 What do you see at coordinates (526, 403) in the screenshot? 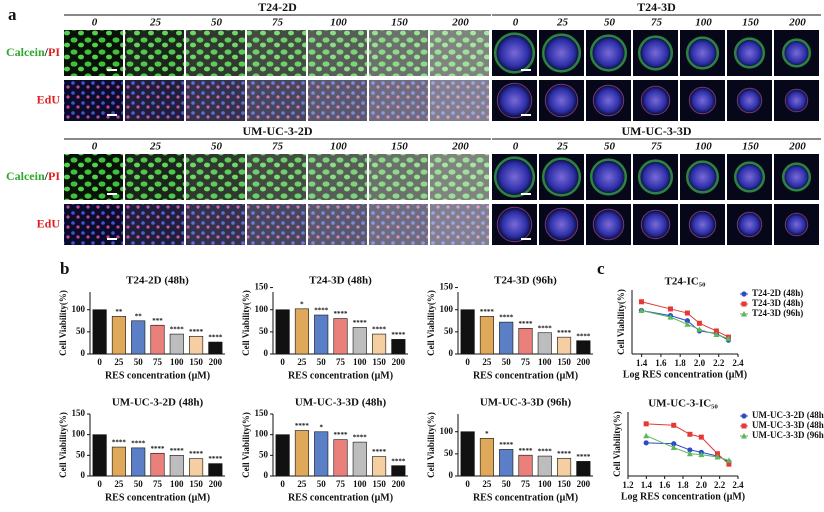
I see `chart-title: UM-UC-3-3D (96h)` at bounding box center [526, 403].